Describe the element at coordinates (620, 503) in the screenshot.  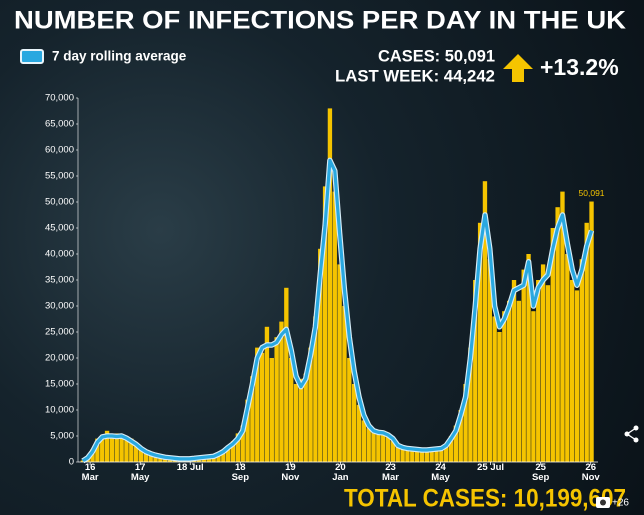
I see `photo-count: +26` at that location.